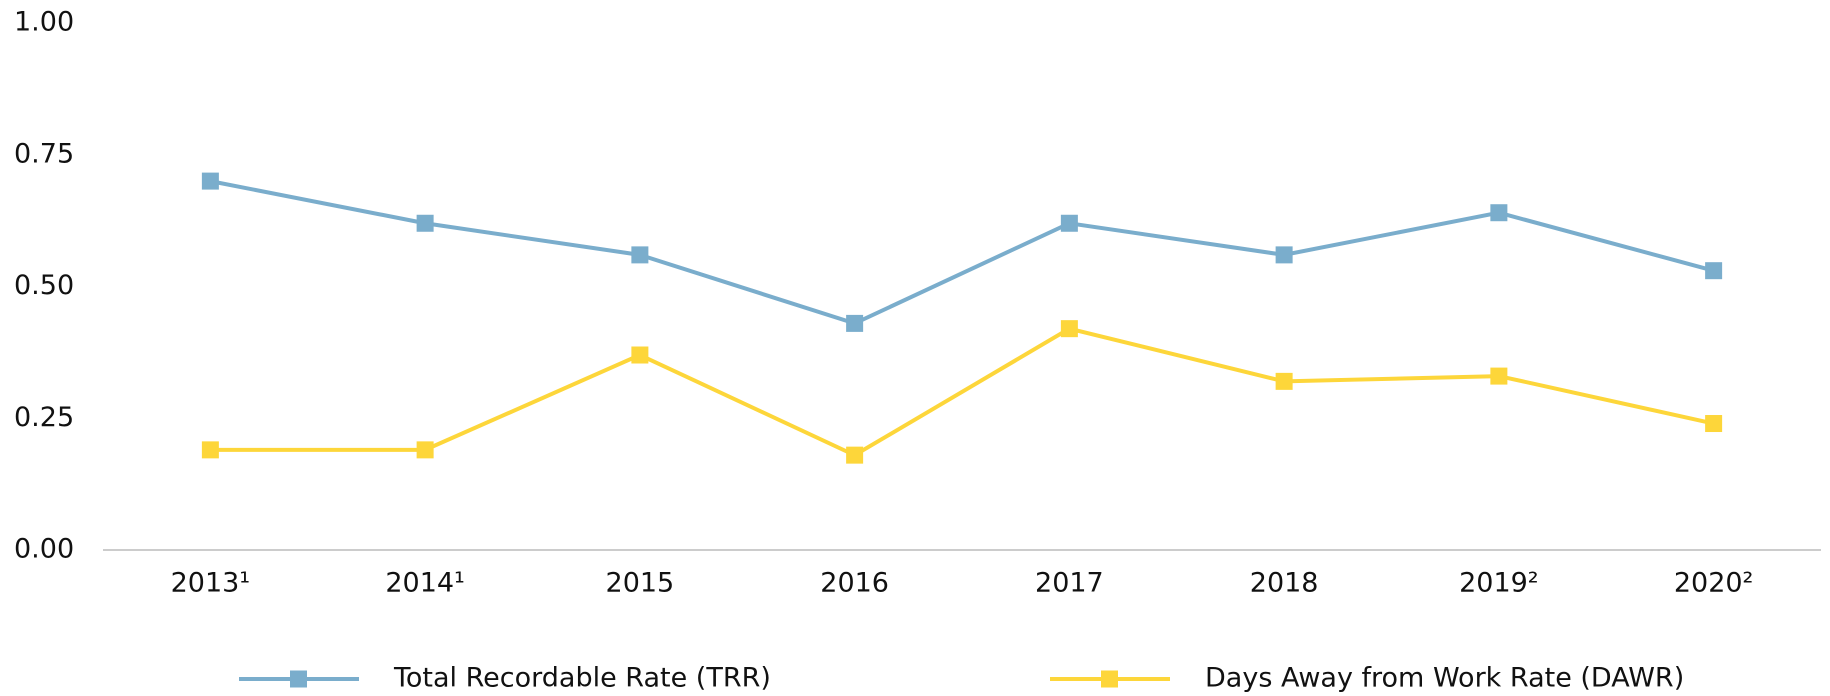 The width and height of the screenshot is (1830, 696). Describe the element at coordinates (1069, 583) in the screenshot. I see `x-tick-label: 2017` at that location.